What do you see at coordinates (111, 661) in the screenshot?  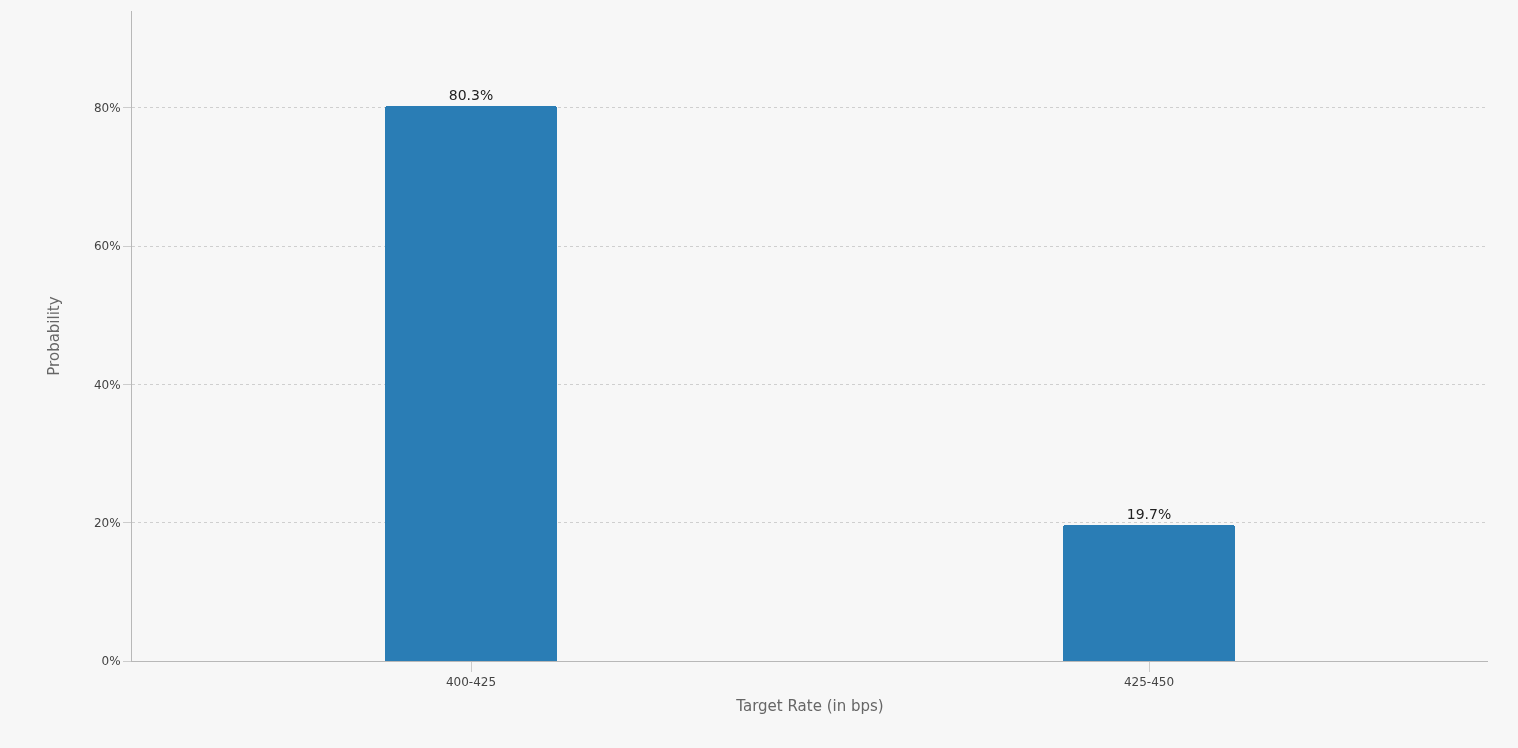 I see `y-tick-label: 0%` at bounding box center [111, 661].